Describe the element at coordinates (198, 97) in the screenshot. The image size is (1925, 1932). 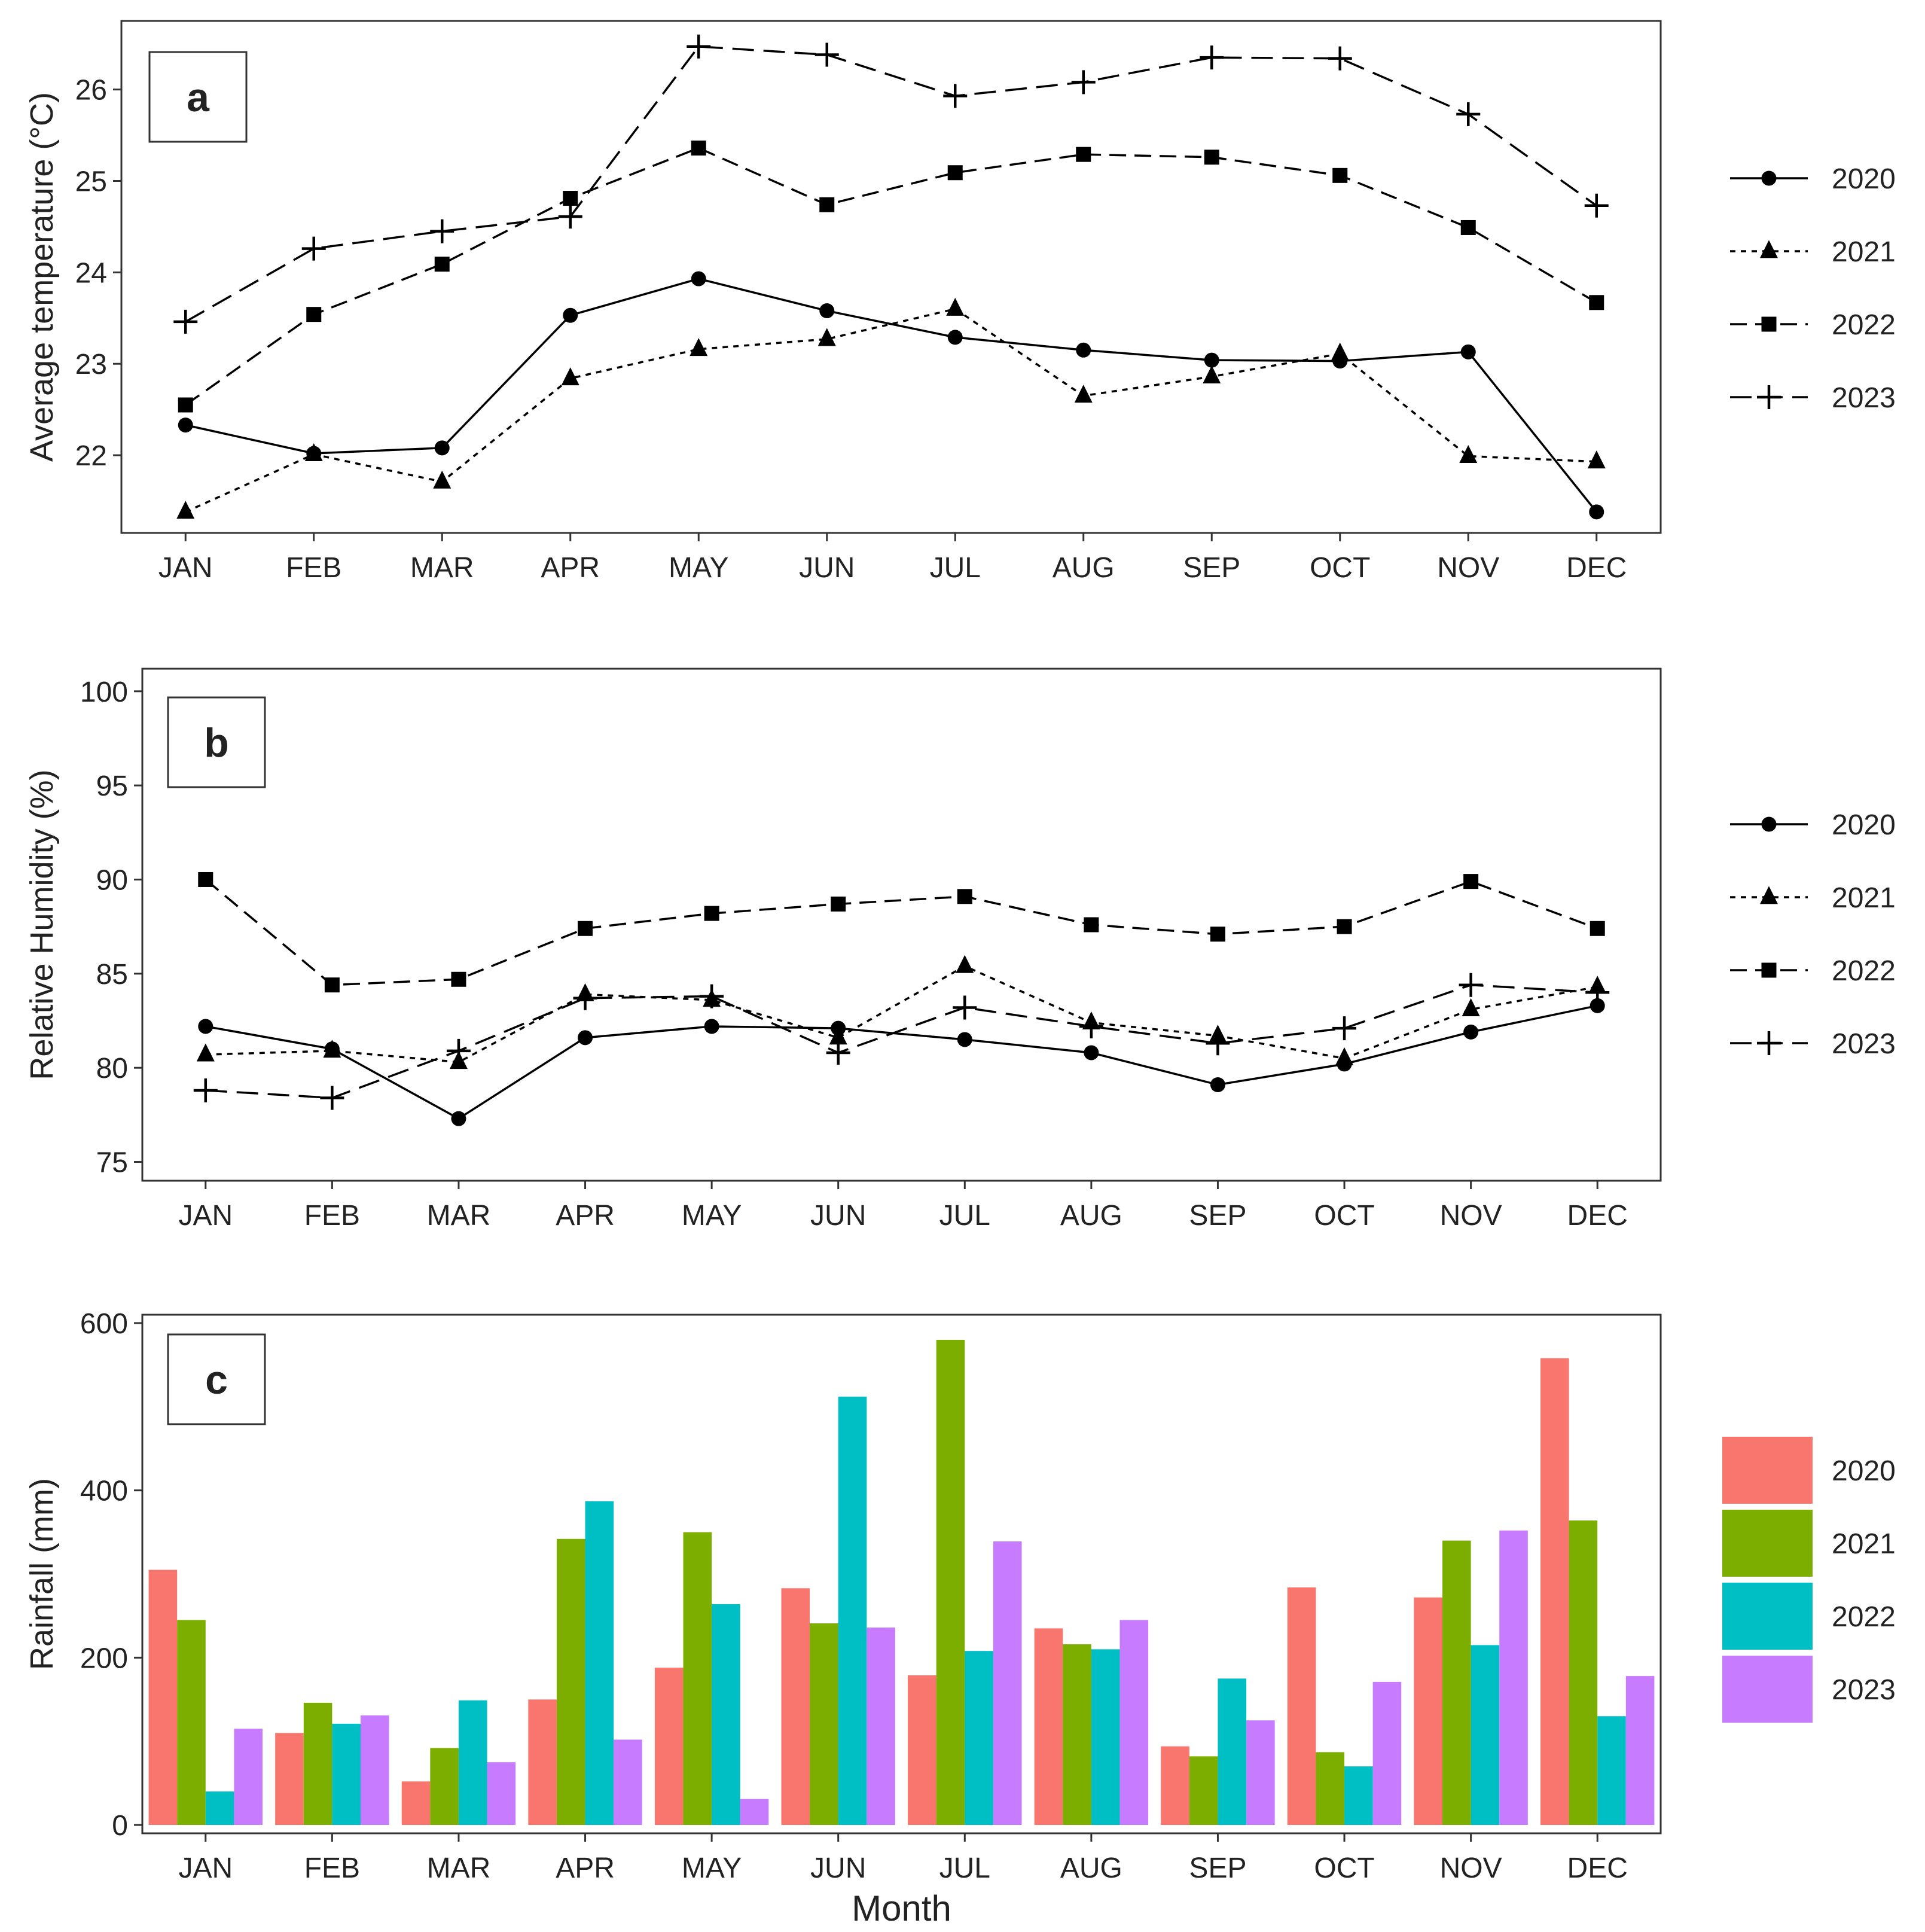
I see `panel-label: a` at that location.